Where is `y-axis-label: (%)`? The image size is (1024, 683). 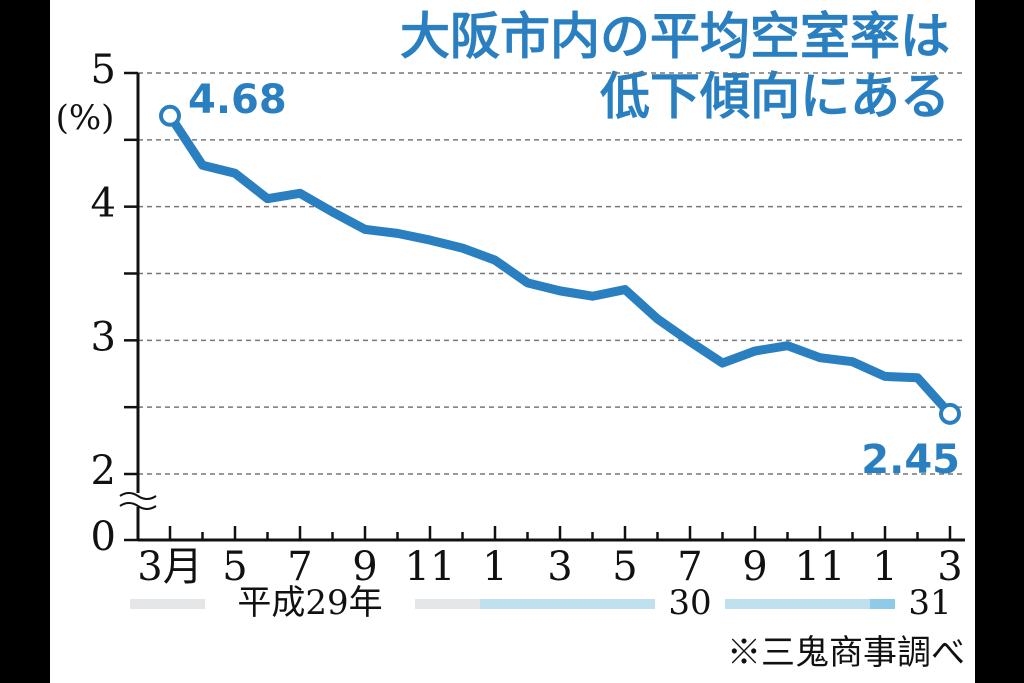
y-axis-label: (%) is located at coordinates (85, 118).